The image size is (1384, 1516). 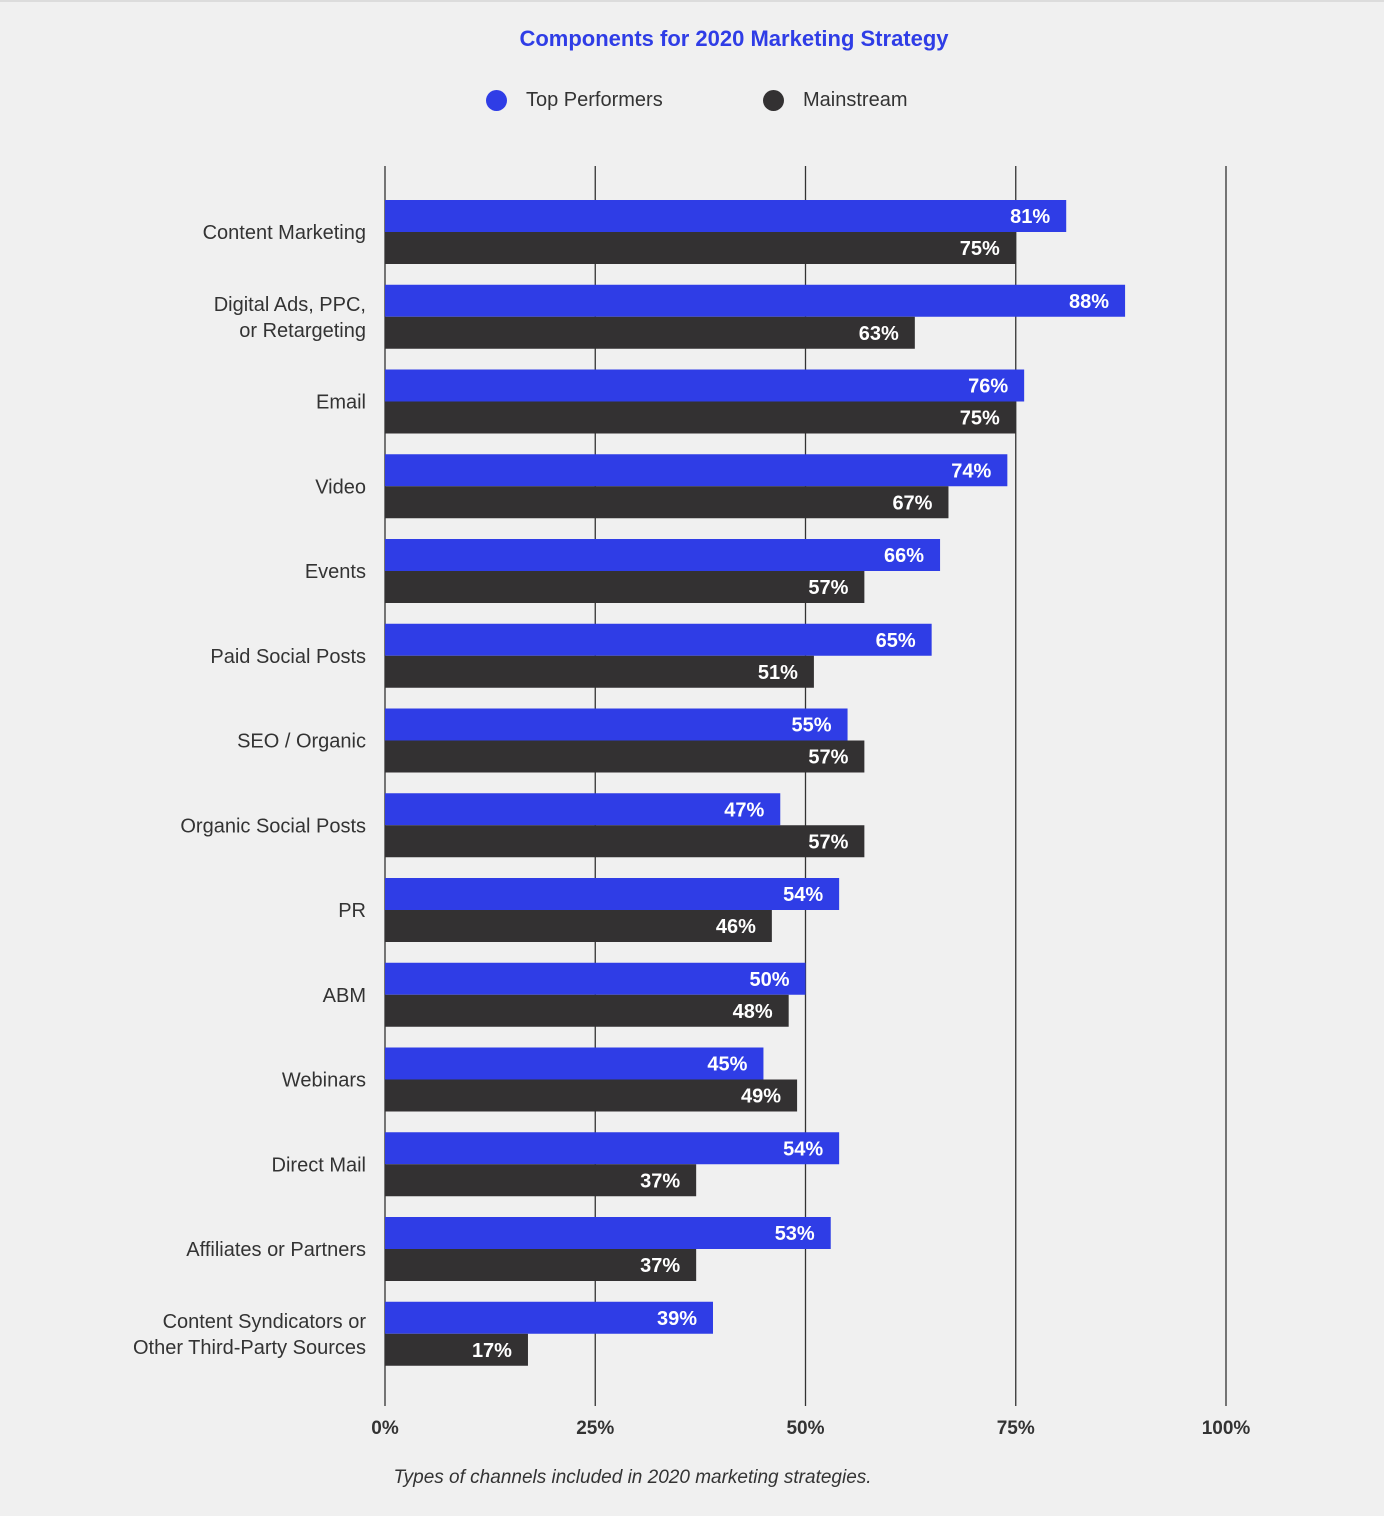 I want to click on bar-value-label: 76%, so click(x=988, y=387).